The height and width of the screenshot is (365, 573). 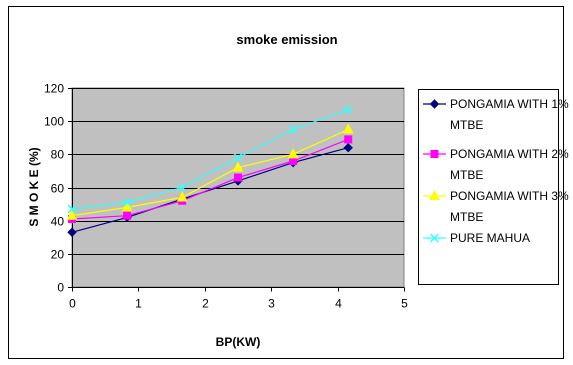 What do you see at coordinates (404, 304) in the screenshot?
I see `x-tick-label: 5` at bounding box center [404, 304].